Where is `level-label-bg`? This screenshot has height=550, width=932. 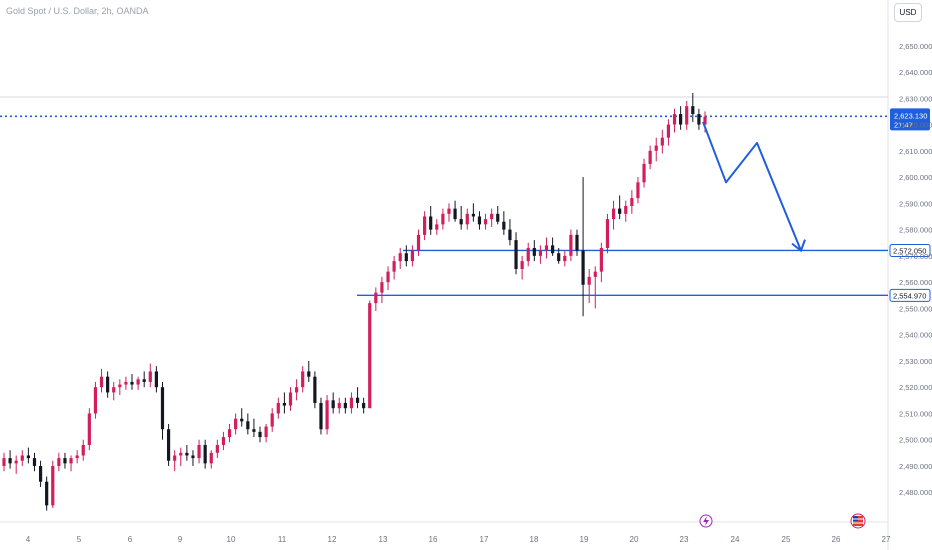
level-label-bg is located at coordinates (910, 295).